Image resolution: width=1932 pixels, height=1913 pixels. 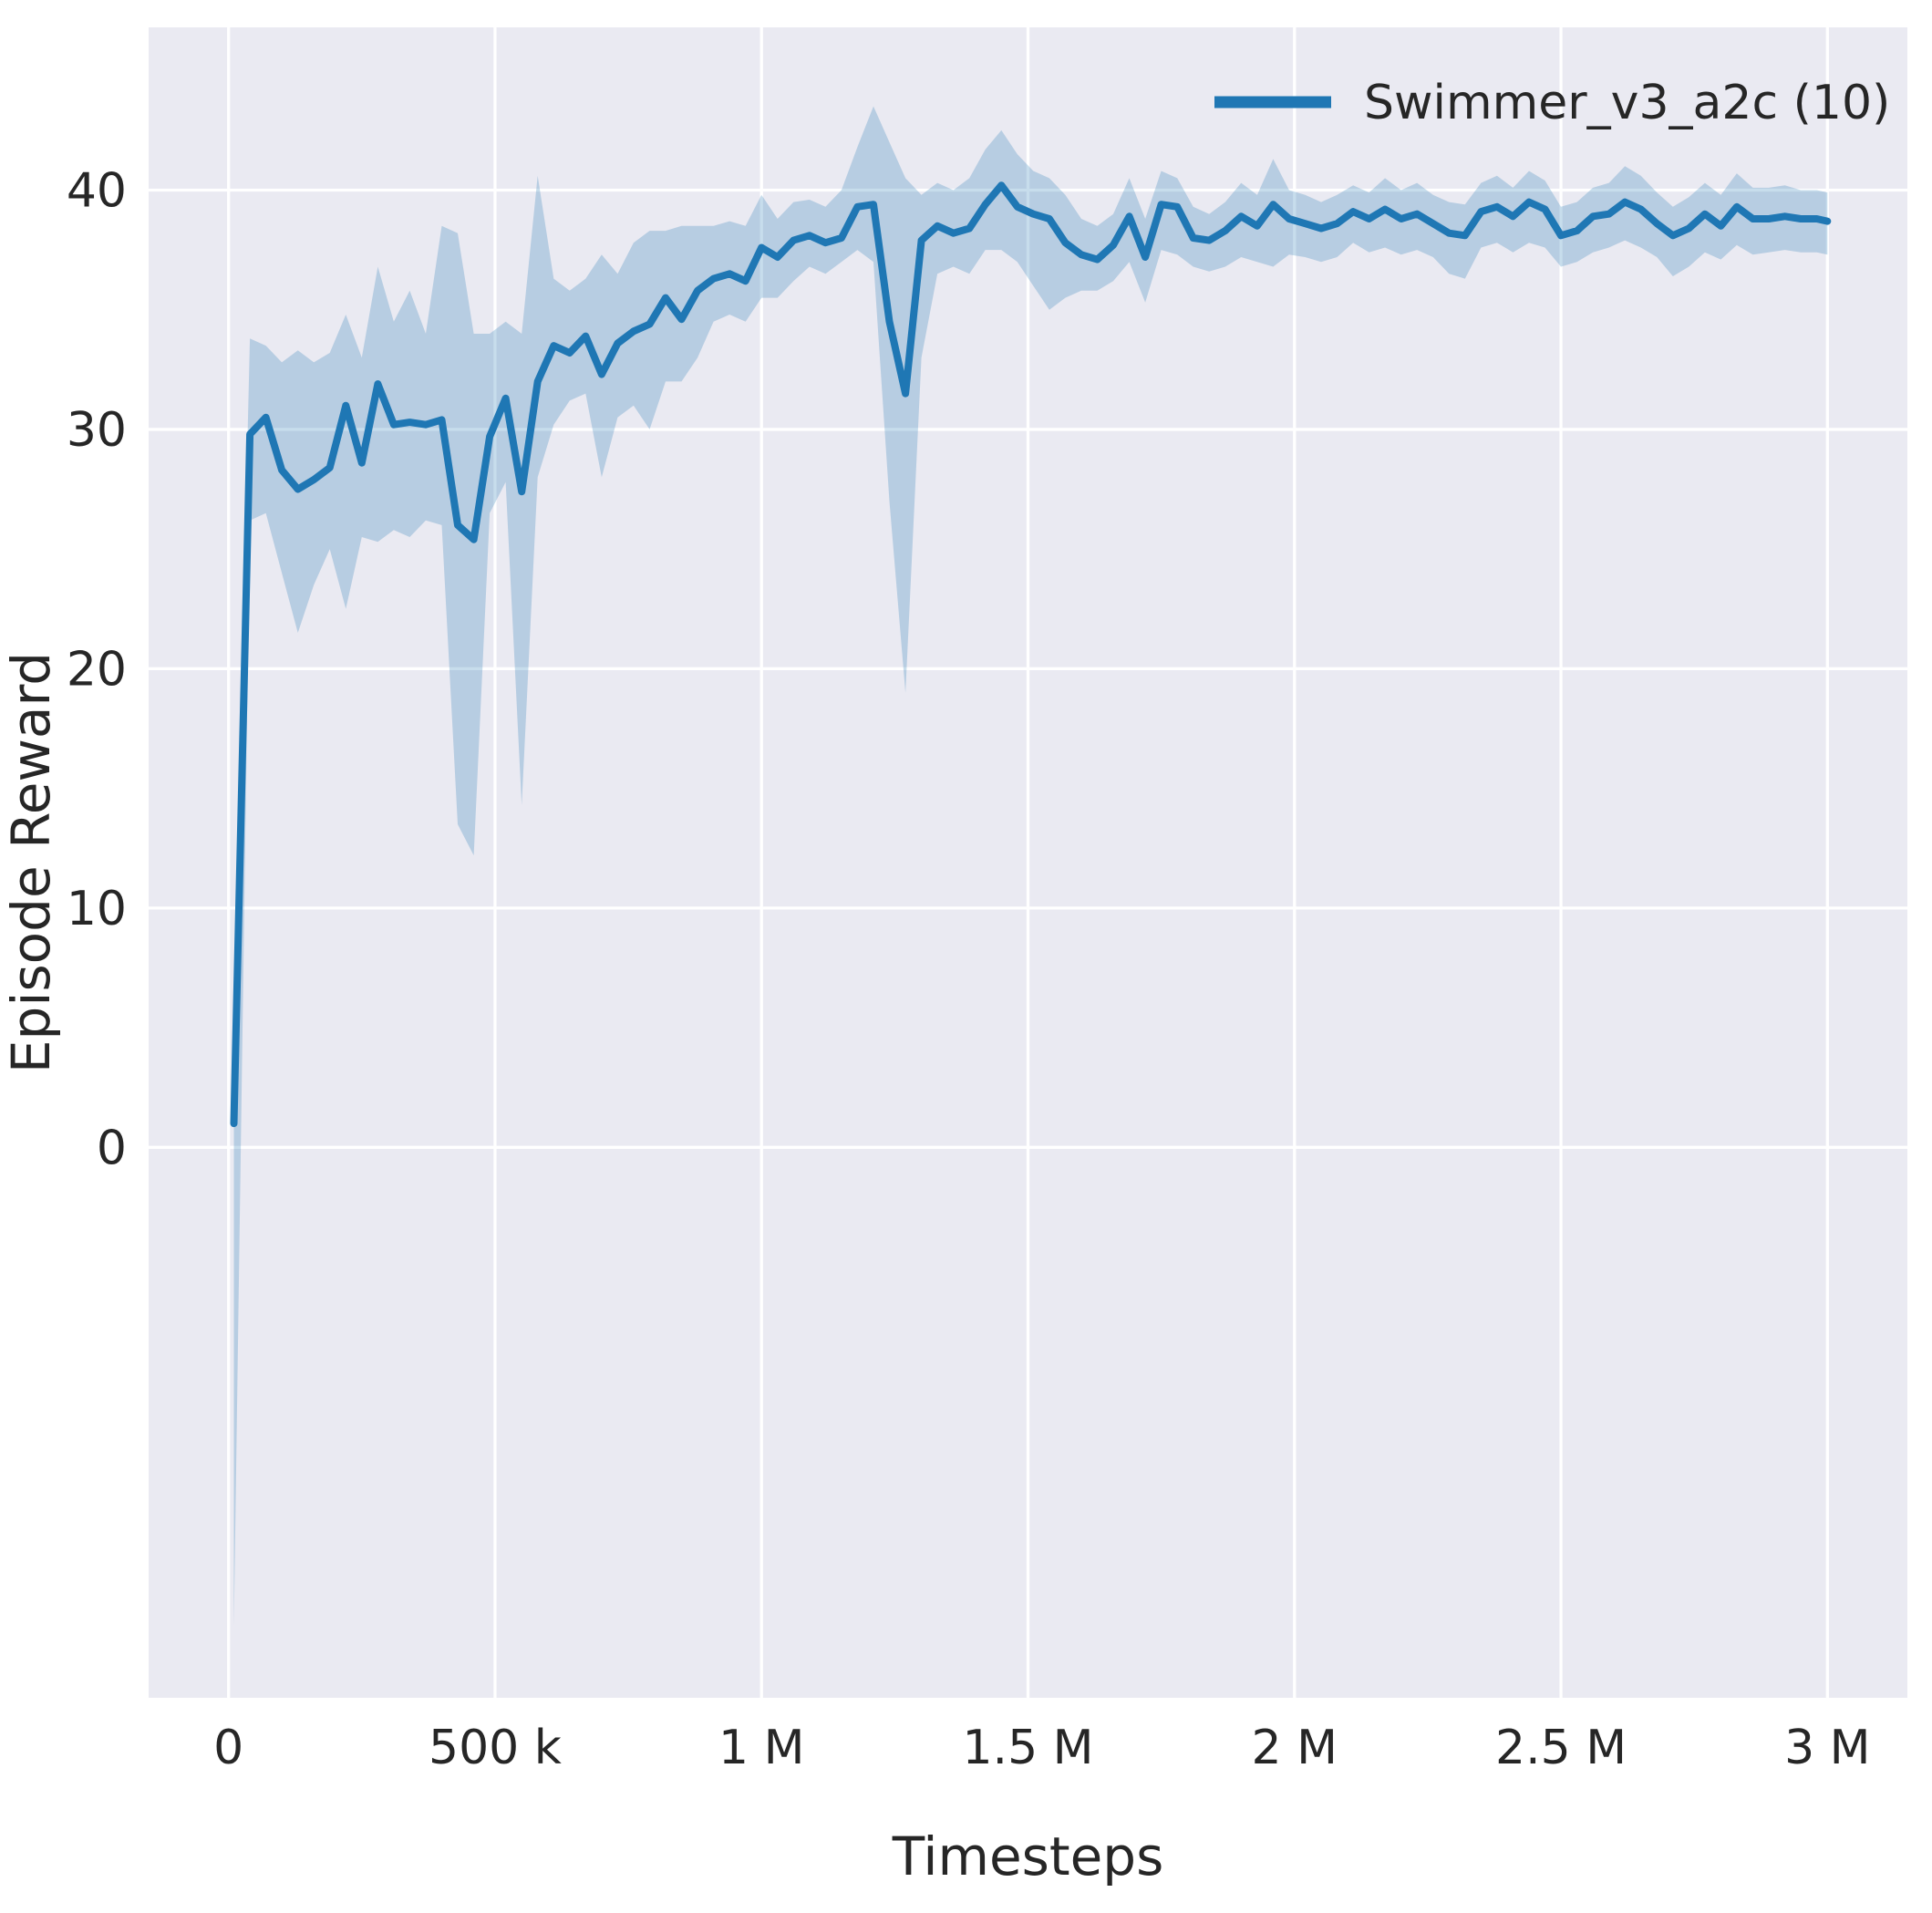 What do you see at coordinates (1027, 1748) in the screenshot?
I see `x-tick-label: 1.5 M` at bounding box center [1027, 1748].